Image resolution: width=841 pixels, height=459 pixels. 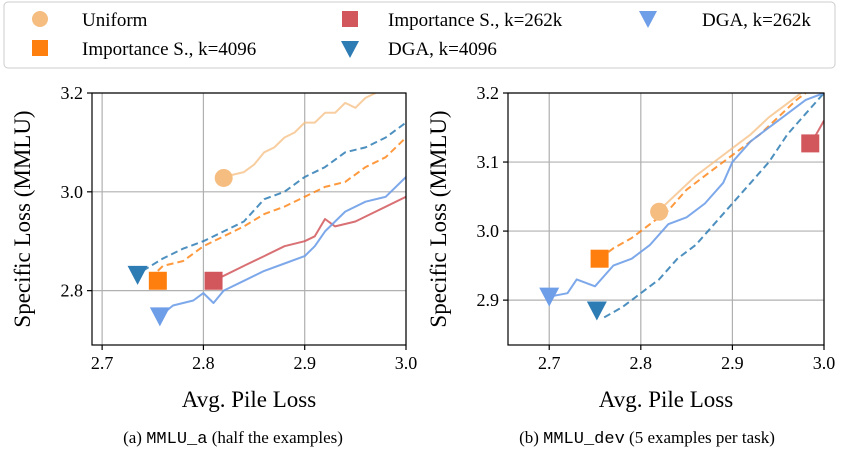 I want to click on legend-label: Importance S., k=262k, so click(x=475, y=20).